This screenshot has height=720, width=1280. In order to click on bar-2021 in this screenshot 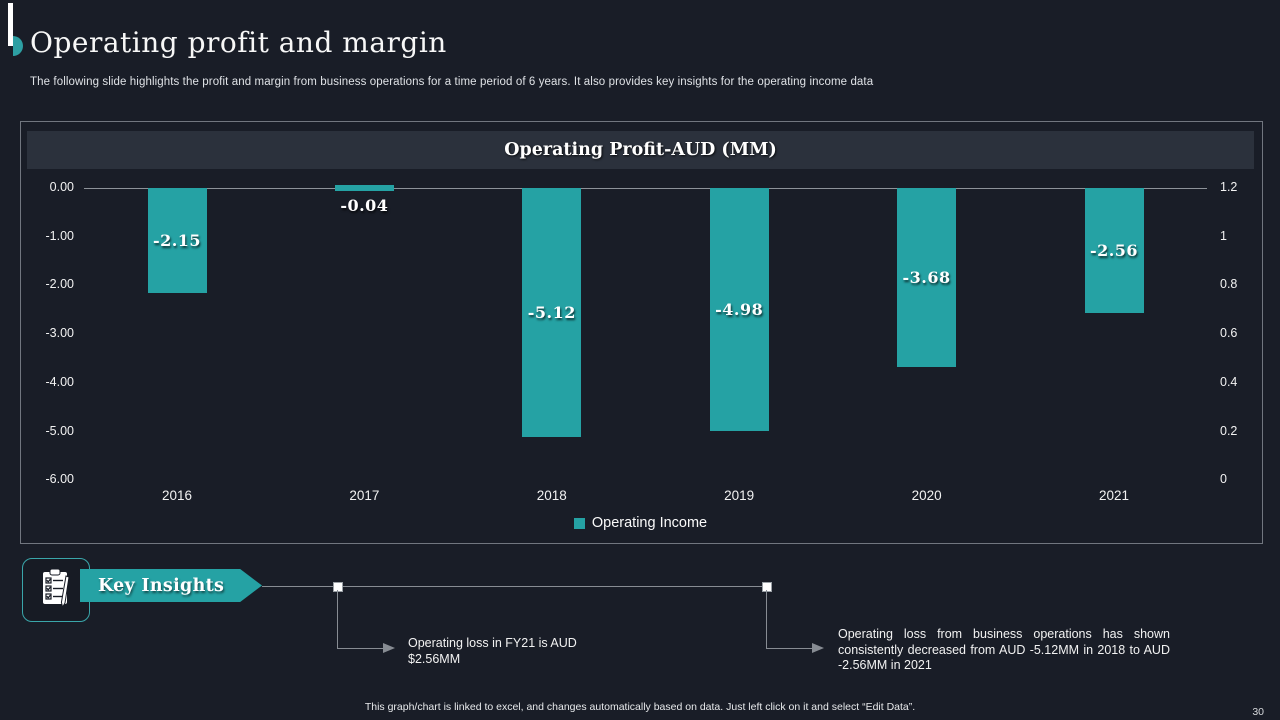, I will do `click(1114, 250)`.